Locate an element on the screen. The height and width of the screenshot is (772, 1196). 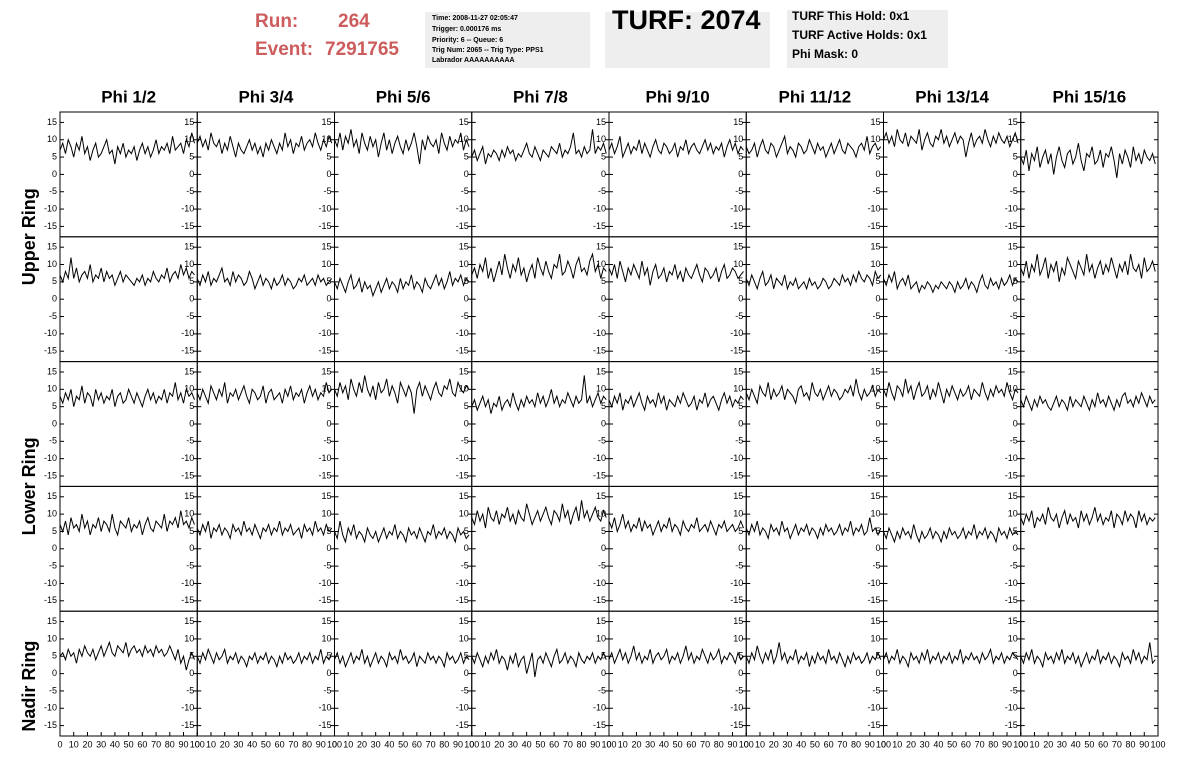
turf-number: TURF: 2074 is located at coordinates (686, 20).